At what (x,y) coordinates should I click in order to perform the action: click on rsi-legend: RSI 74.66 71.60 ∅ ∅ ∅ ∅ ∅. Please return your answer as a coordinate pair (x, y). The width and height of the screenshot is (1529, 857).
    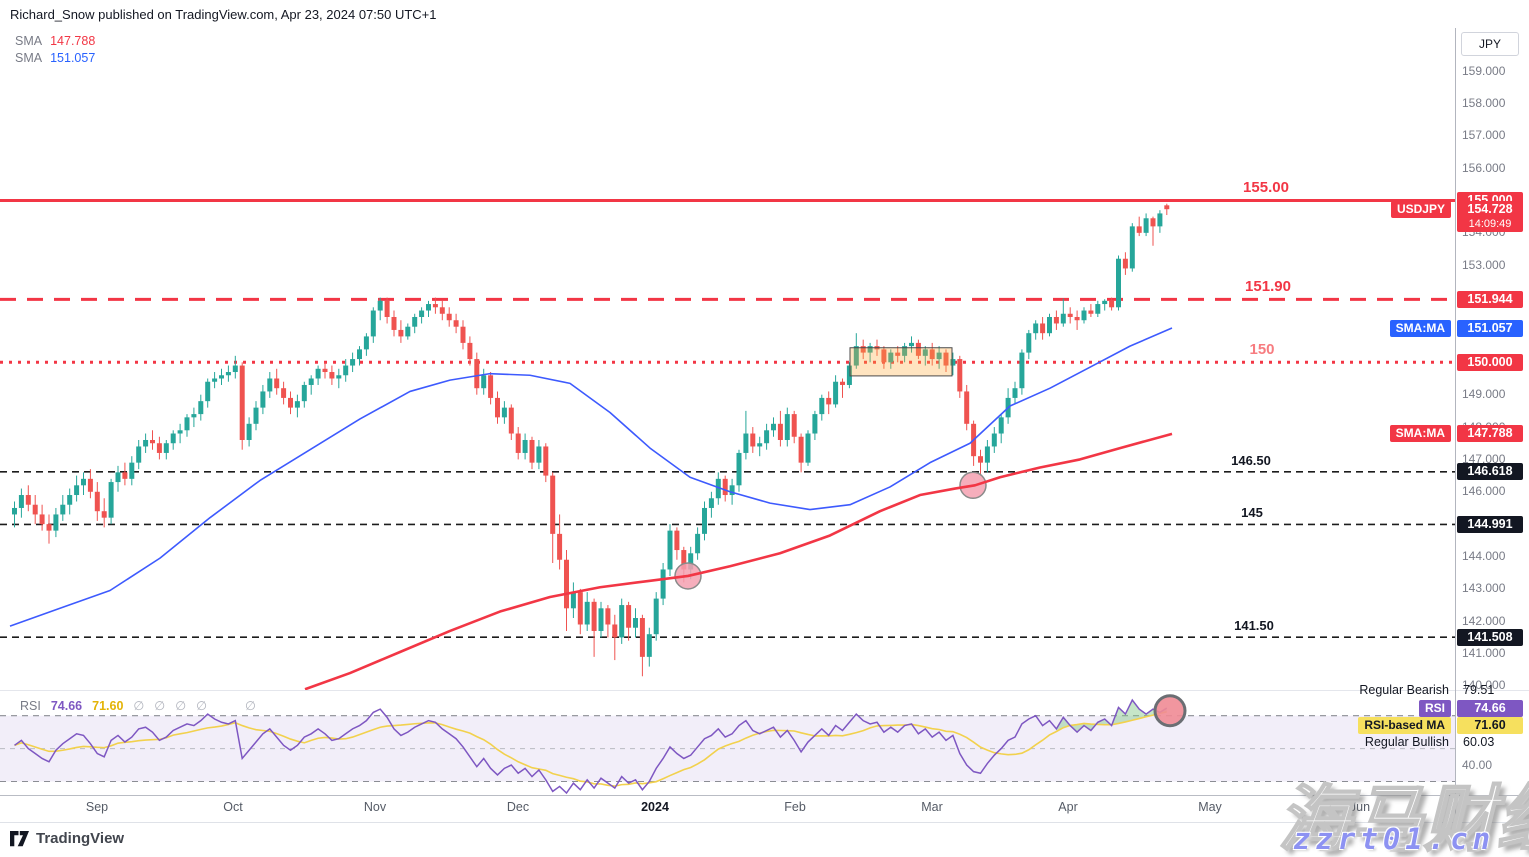
    Looking at the image, I should click on (143, 705).